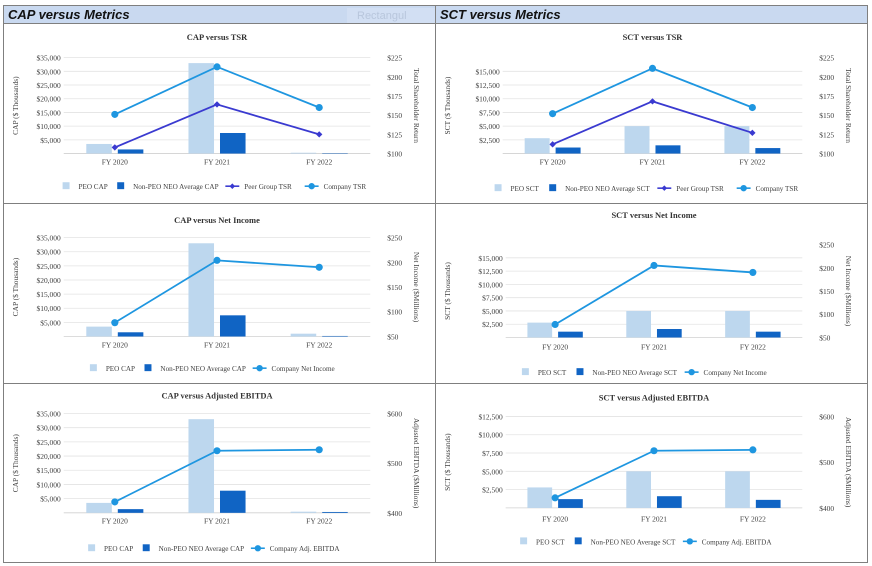 The image size is (872, 566). I want to click on legend-label: Non-PEO NEO Average SCT, so click(633, 542).